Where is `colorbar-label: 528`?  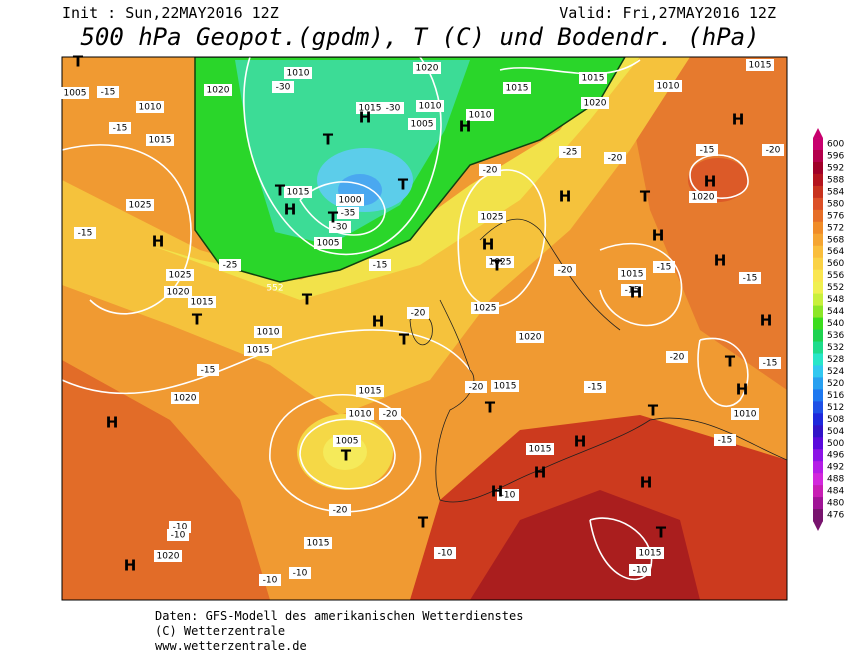
colorbar-label: 528 is located at coordinates (835, 360).